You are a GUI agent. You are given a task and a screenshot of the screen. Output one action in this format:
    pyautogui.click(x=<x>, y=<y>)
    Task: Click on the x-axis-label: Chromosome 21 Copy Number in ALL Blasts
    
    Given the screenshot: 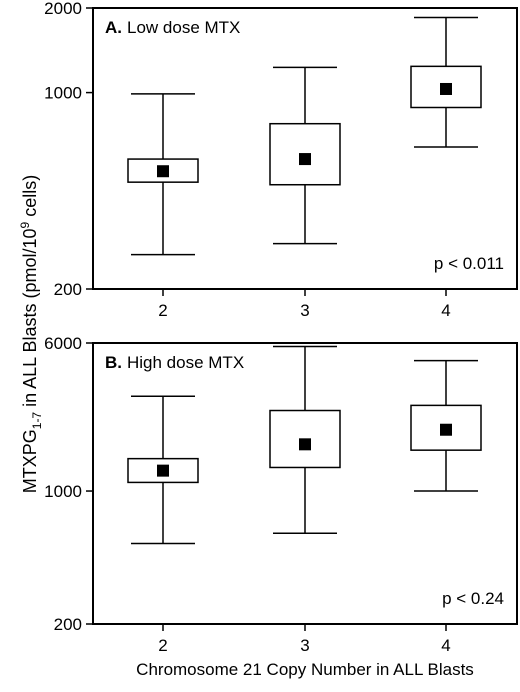 What is the action you would take?
    pyautogui.click(x=305, y=669)
    